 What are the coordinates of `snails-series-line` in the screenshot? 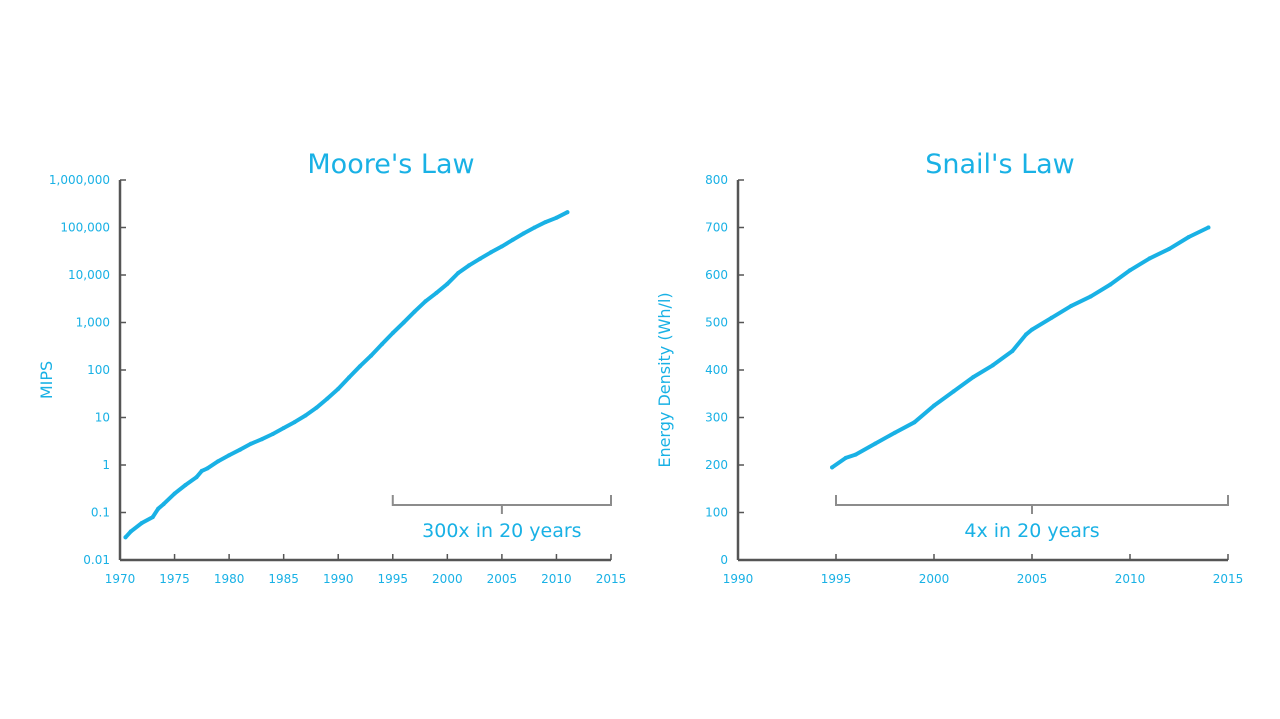 It's located at (1020, 347).